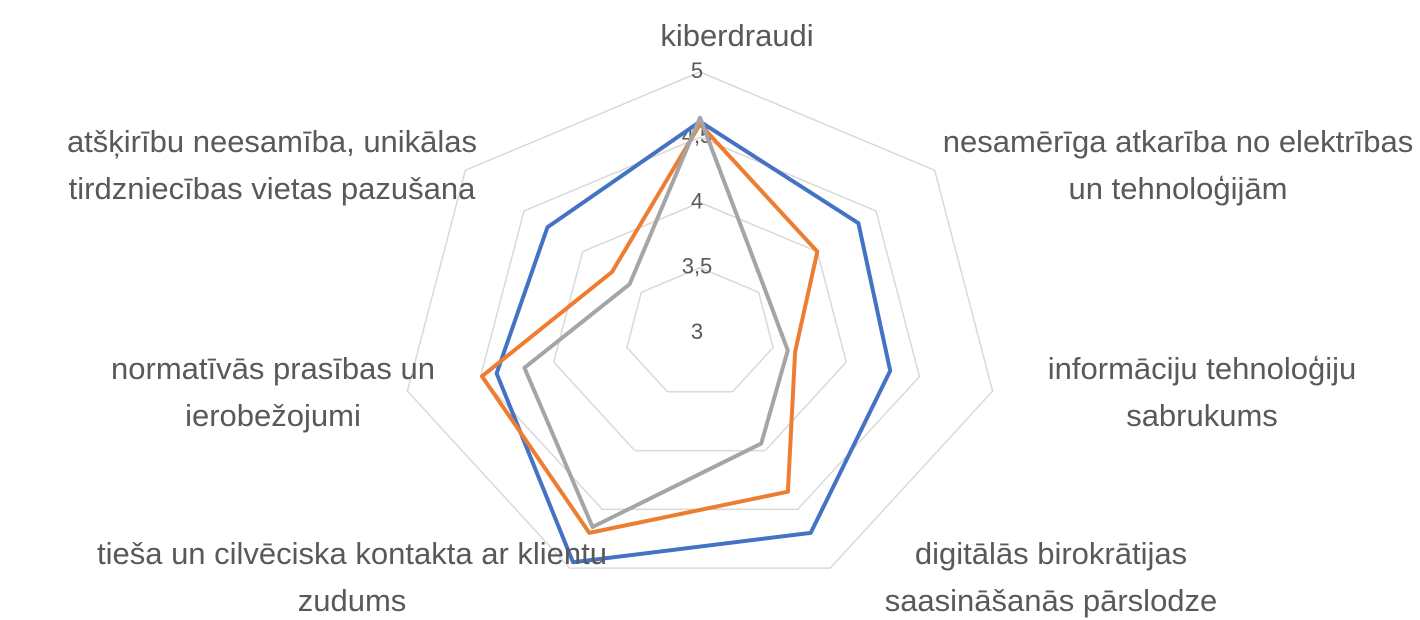 Image resolution: width=1420 pixels, height=620 pixels. Describe the element at coordinates (697, 200) in the screenshot. I see `y-tick-label: 4` at that location.